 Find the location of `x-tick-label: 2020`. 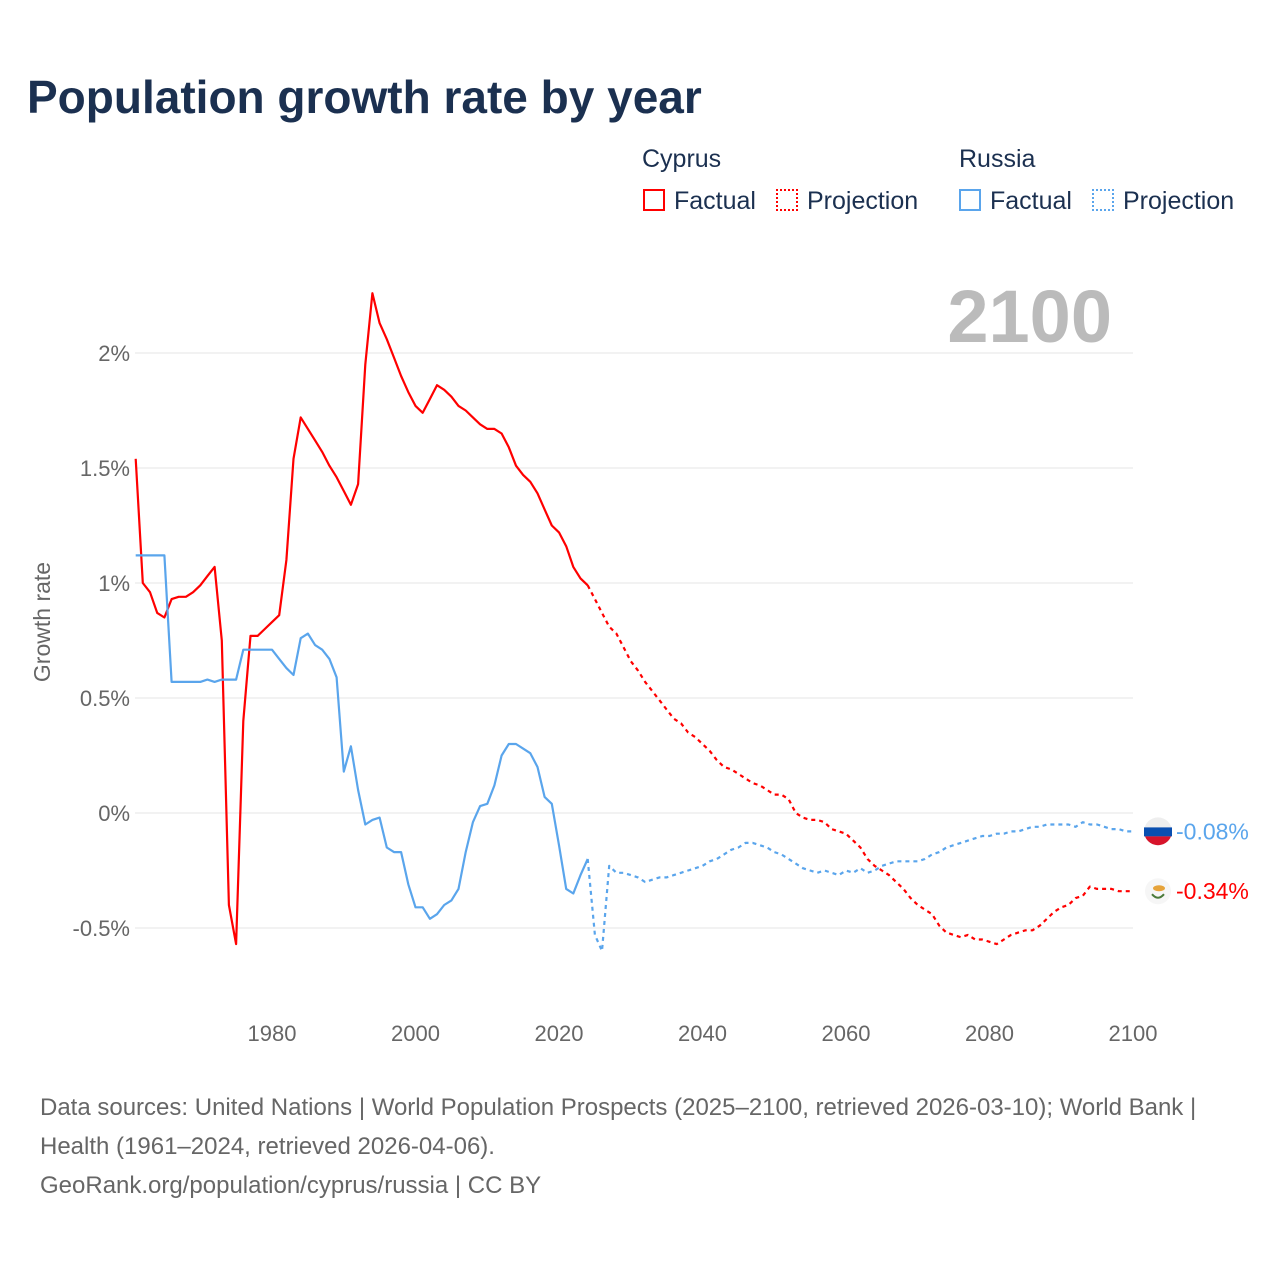

x-tick-label: 2020 is located at coordinates (559, 1033).